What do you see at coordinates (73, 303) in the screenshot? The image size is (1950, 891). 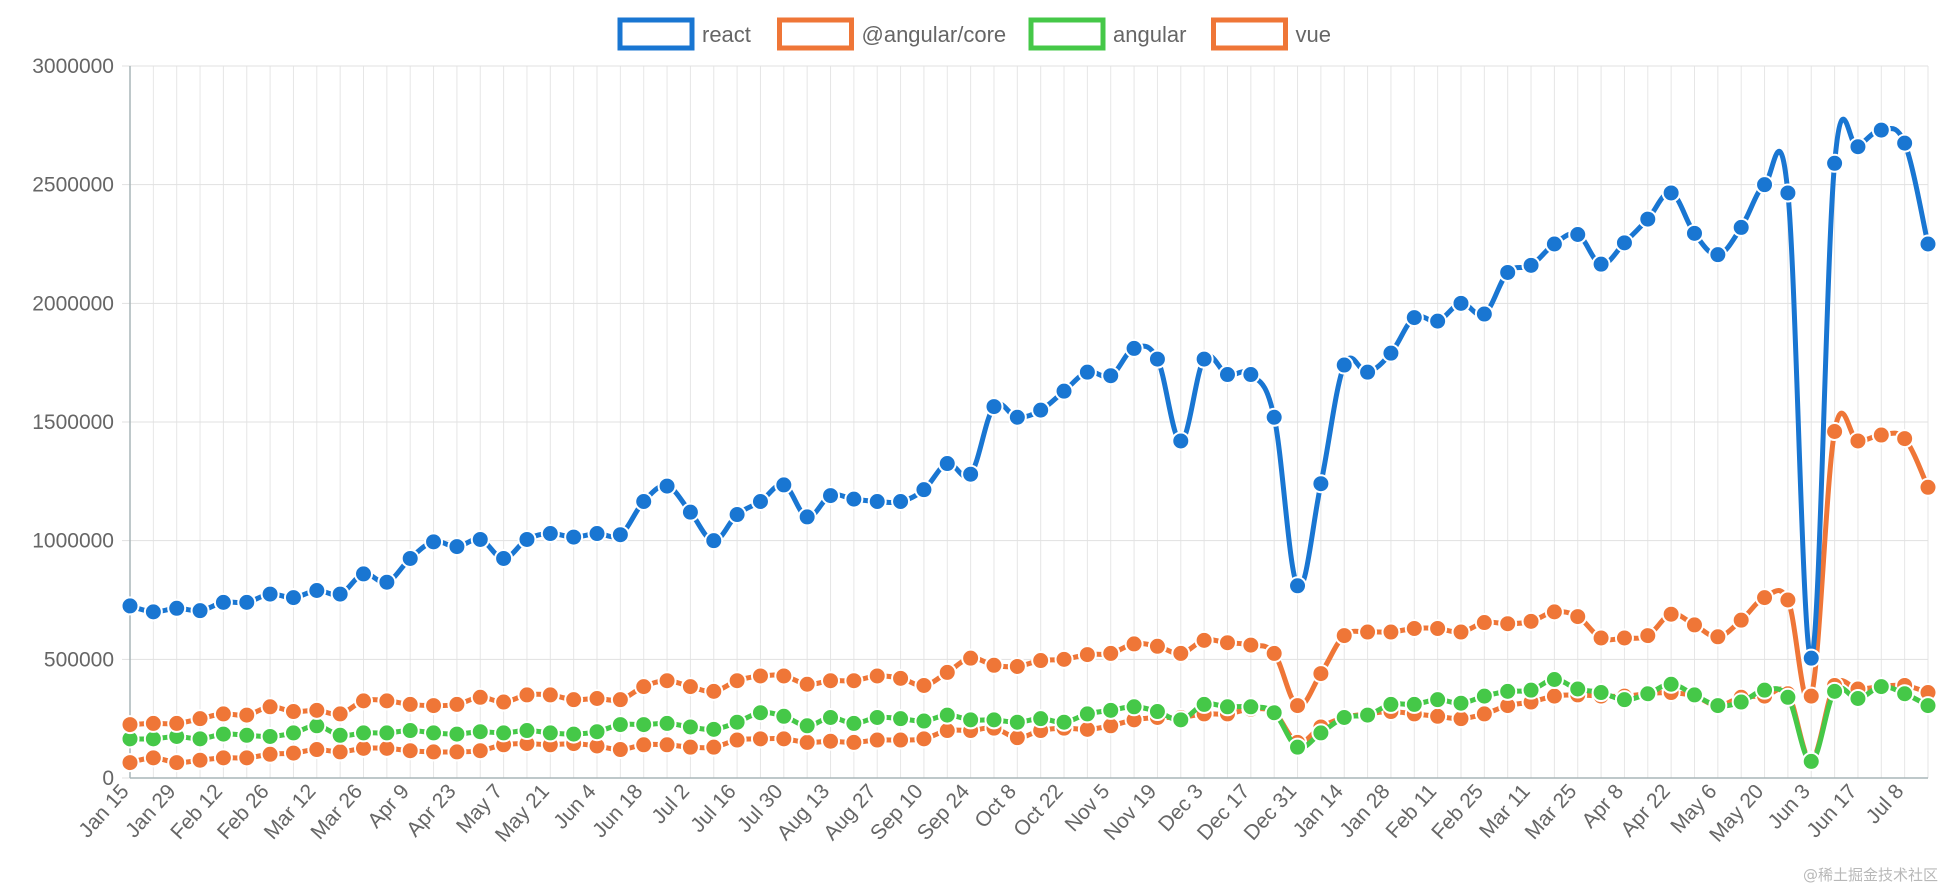 I see `y-tick-label: 2000000` at bounding box center [73, 303].